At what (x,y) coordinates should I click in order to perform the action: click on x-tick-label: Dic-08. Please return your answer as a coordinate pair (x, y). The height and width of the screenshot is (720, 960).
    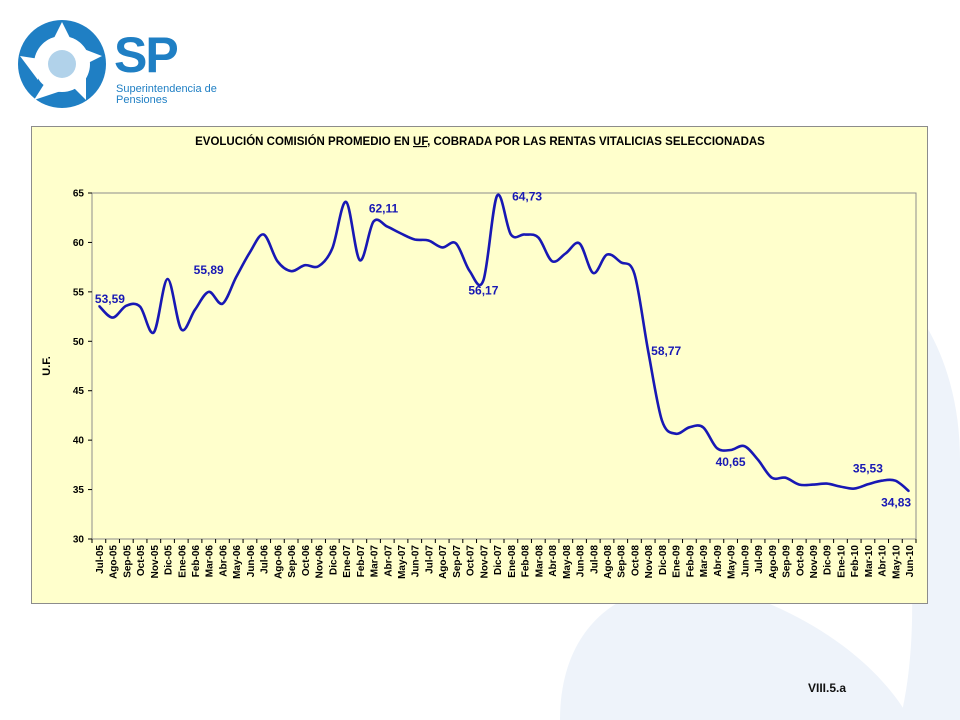
    Looking at the image, I should click on (663, 560).